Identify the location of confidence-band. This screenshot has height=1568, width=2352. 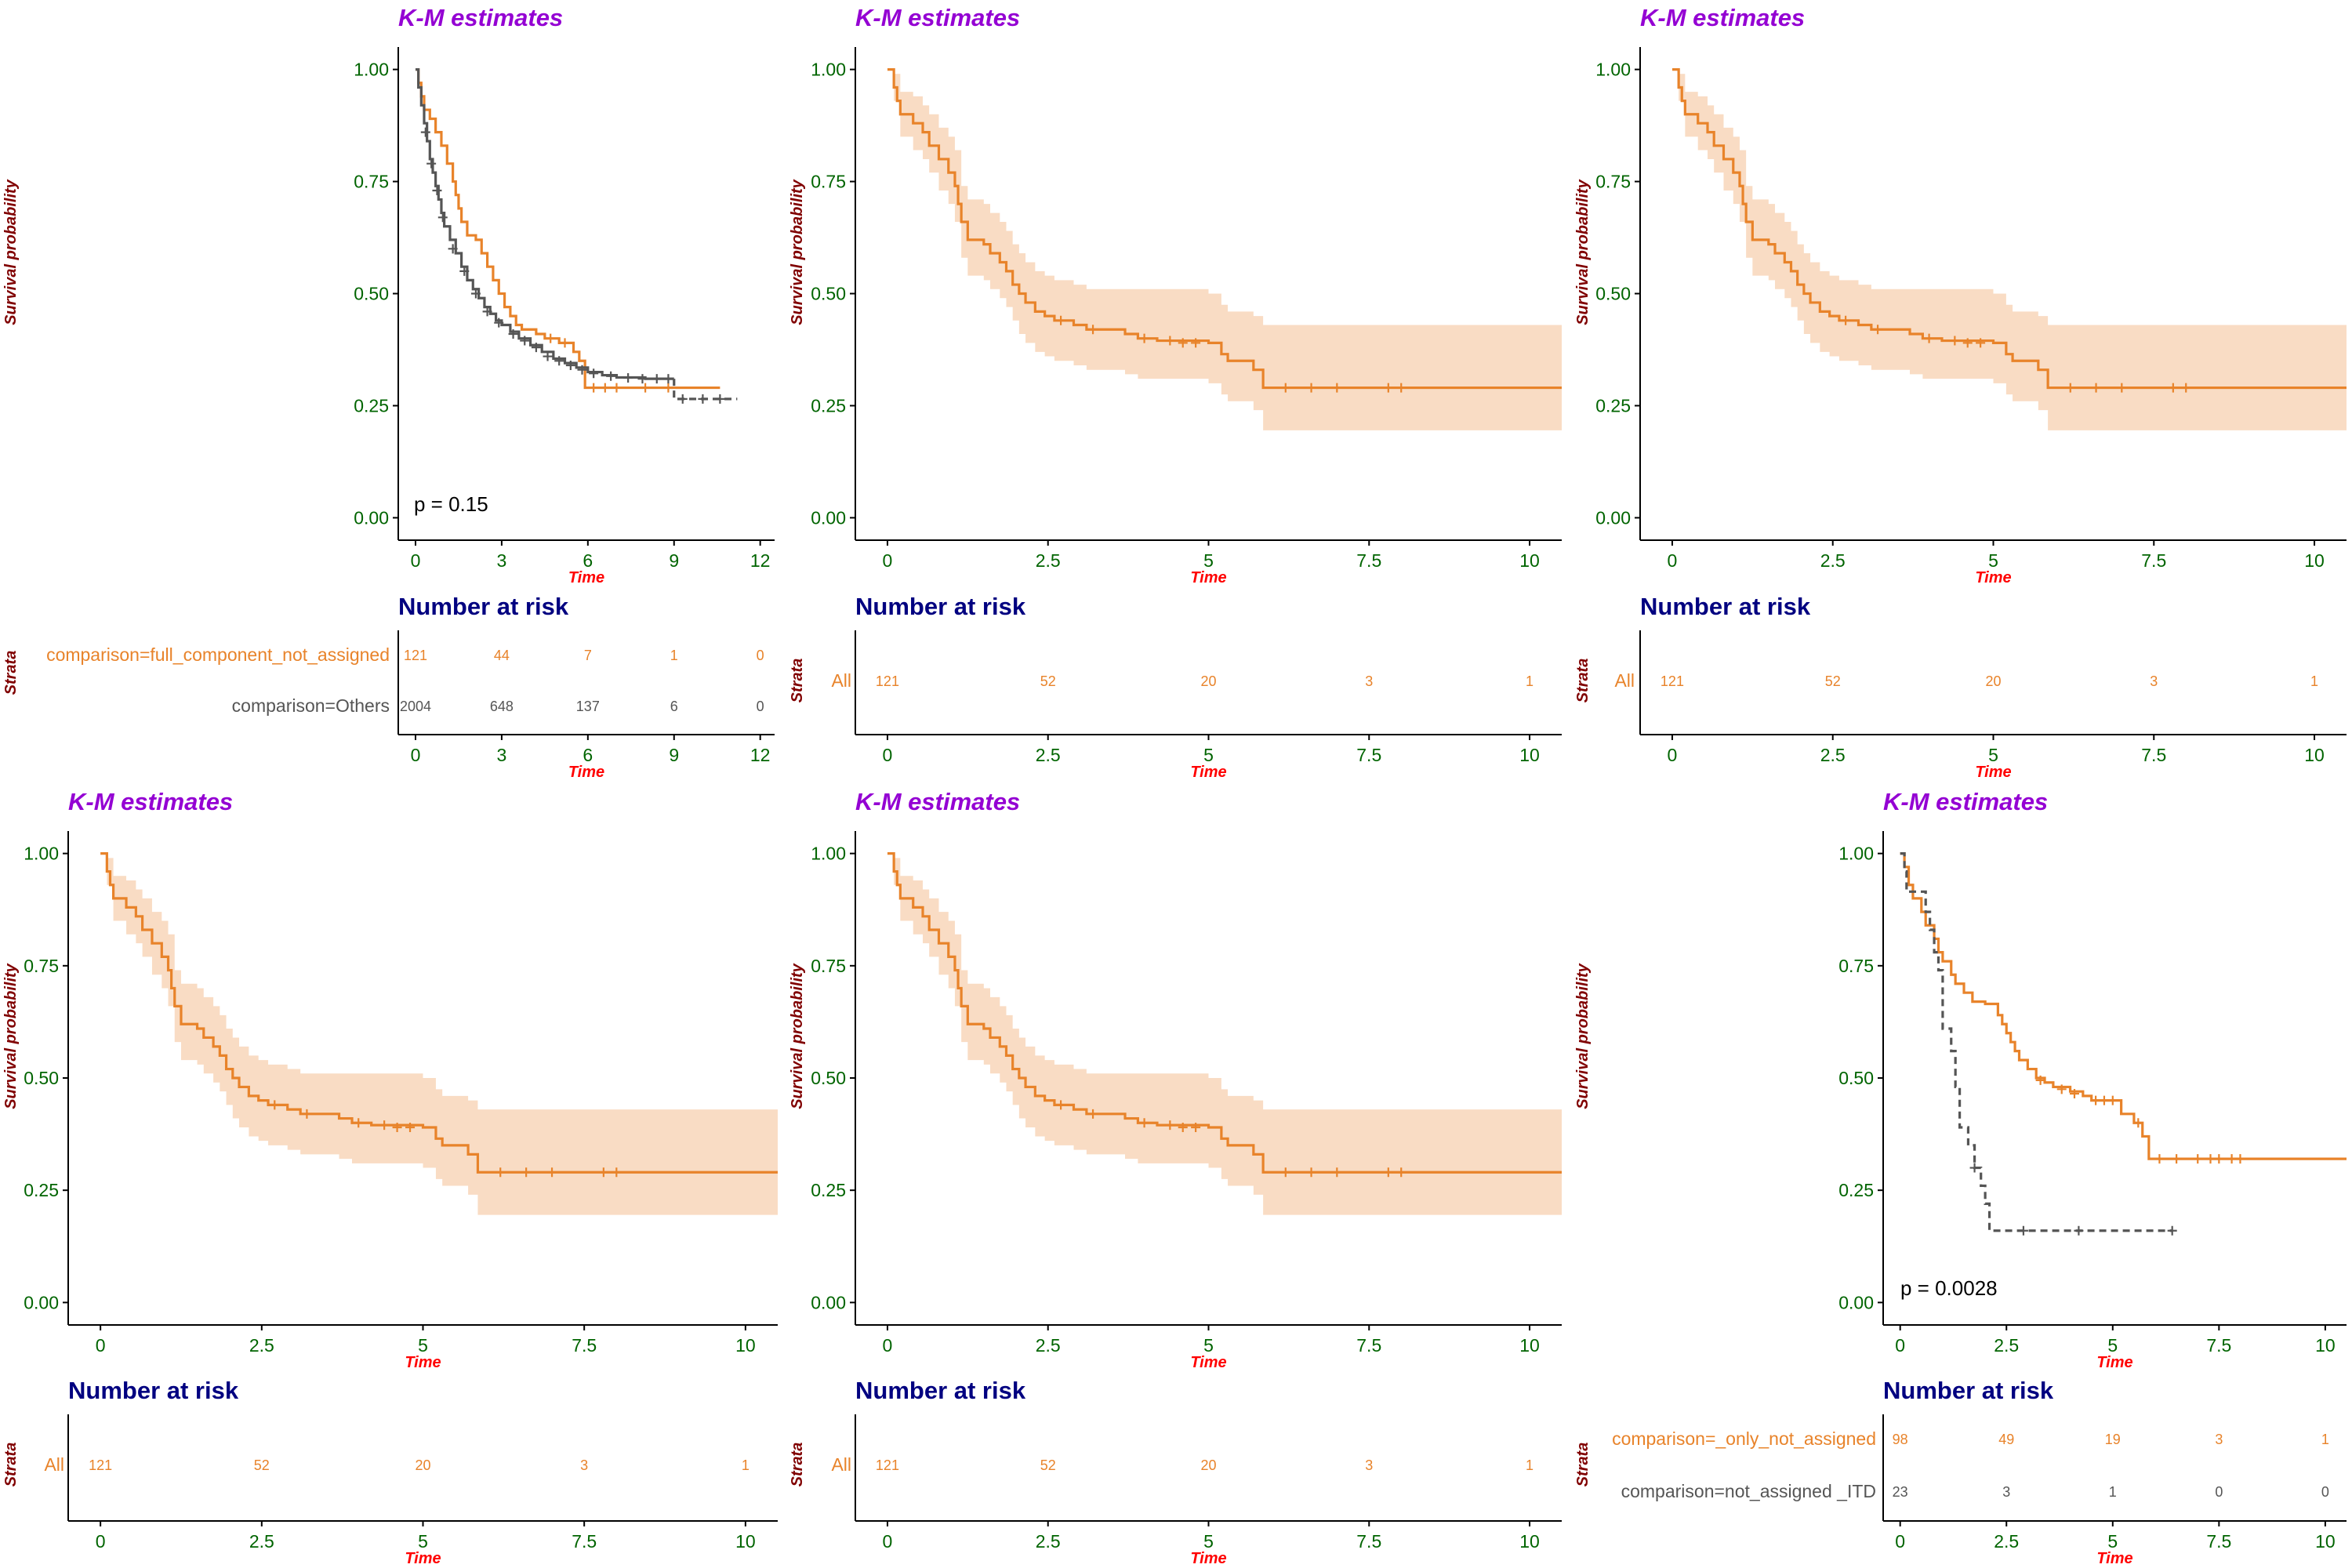
(440, 1034).